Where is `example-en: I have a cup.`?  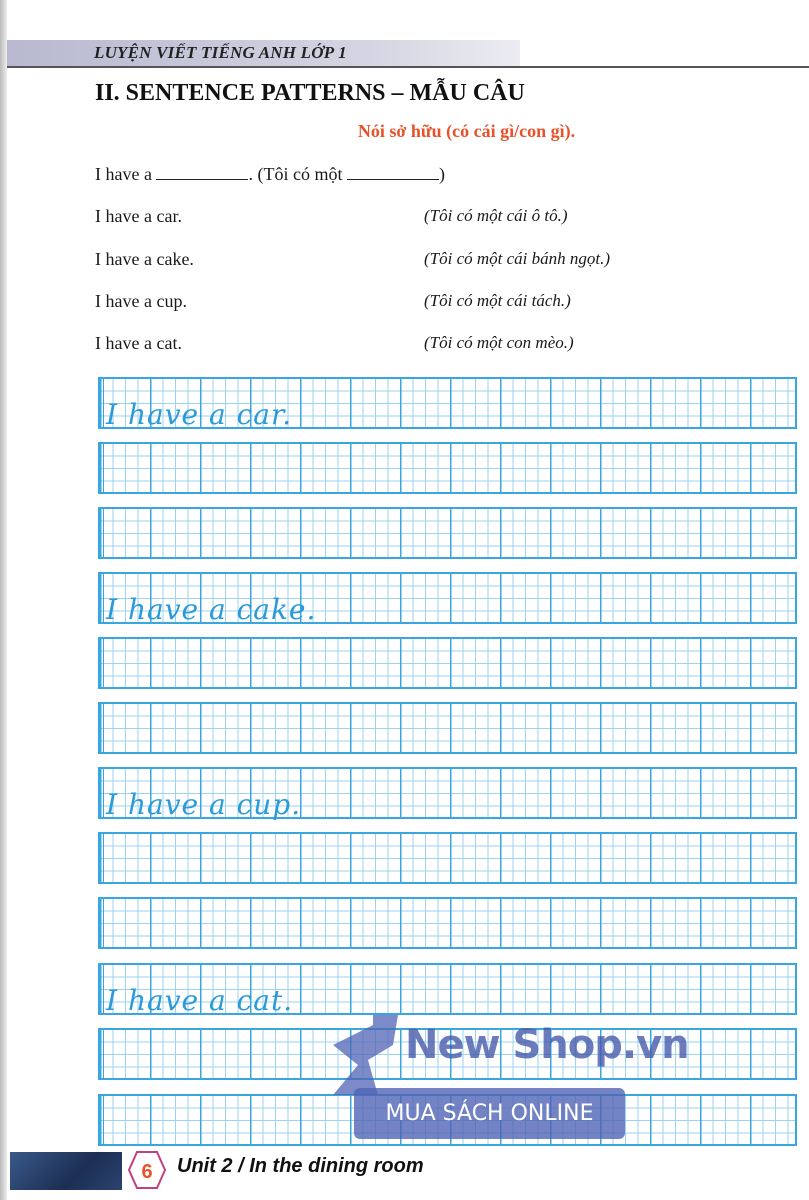
example-en: I have a cup. is located at coordinates (141, 301).